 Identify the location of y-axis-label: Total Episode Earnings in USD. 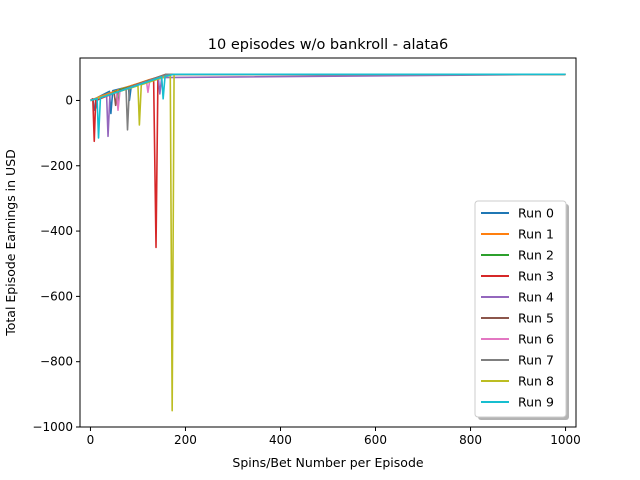
(10, 243).